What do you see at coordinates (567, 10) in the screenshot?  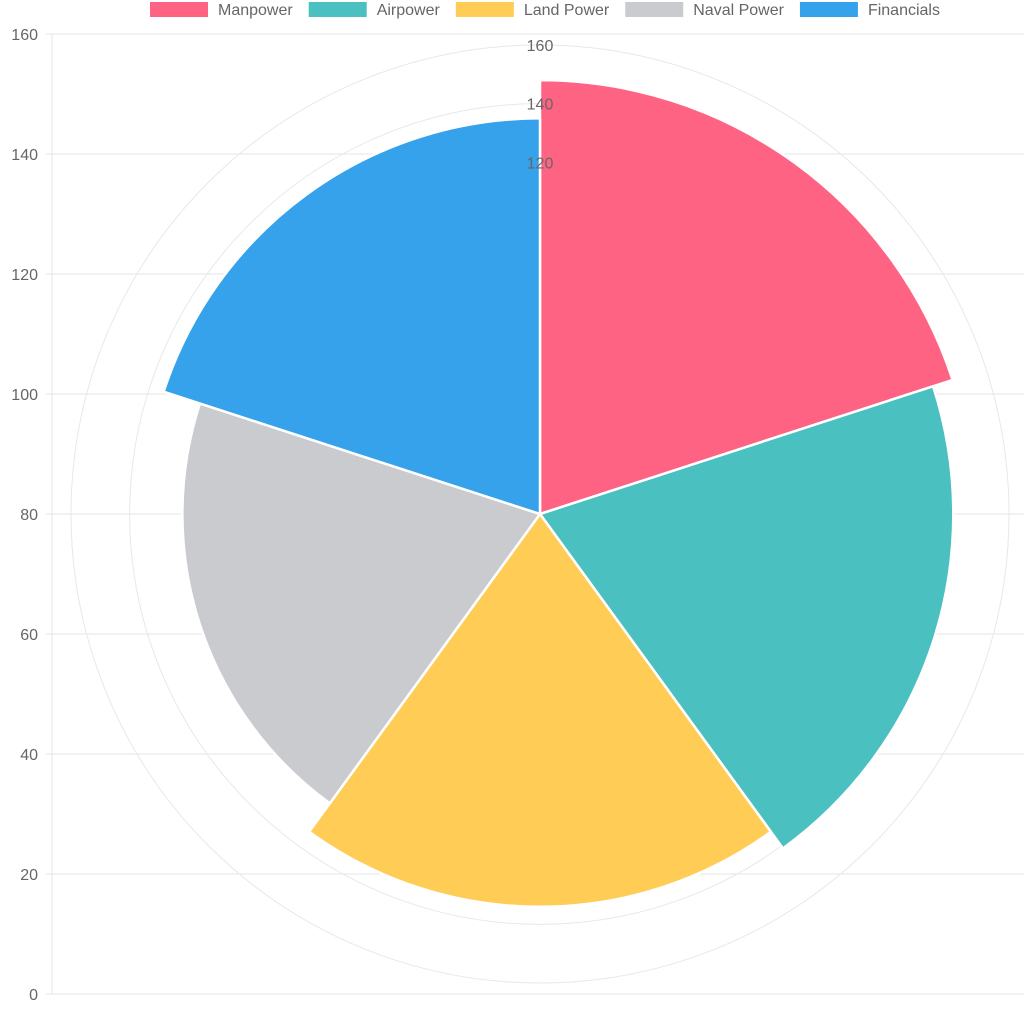 I see `legend-label: Land Power` at bounding box center [567, 10].